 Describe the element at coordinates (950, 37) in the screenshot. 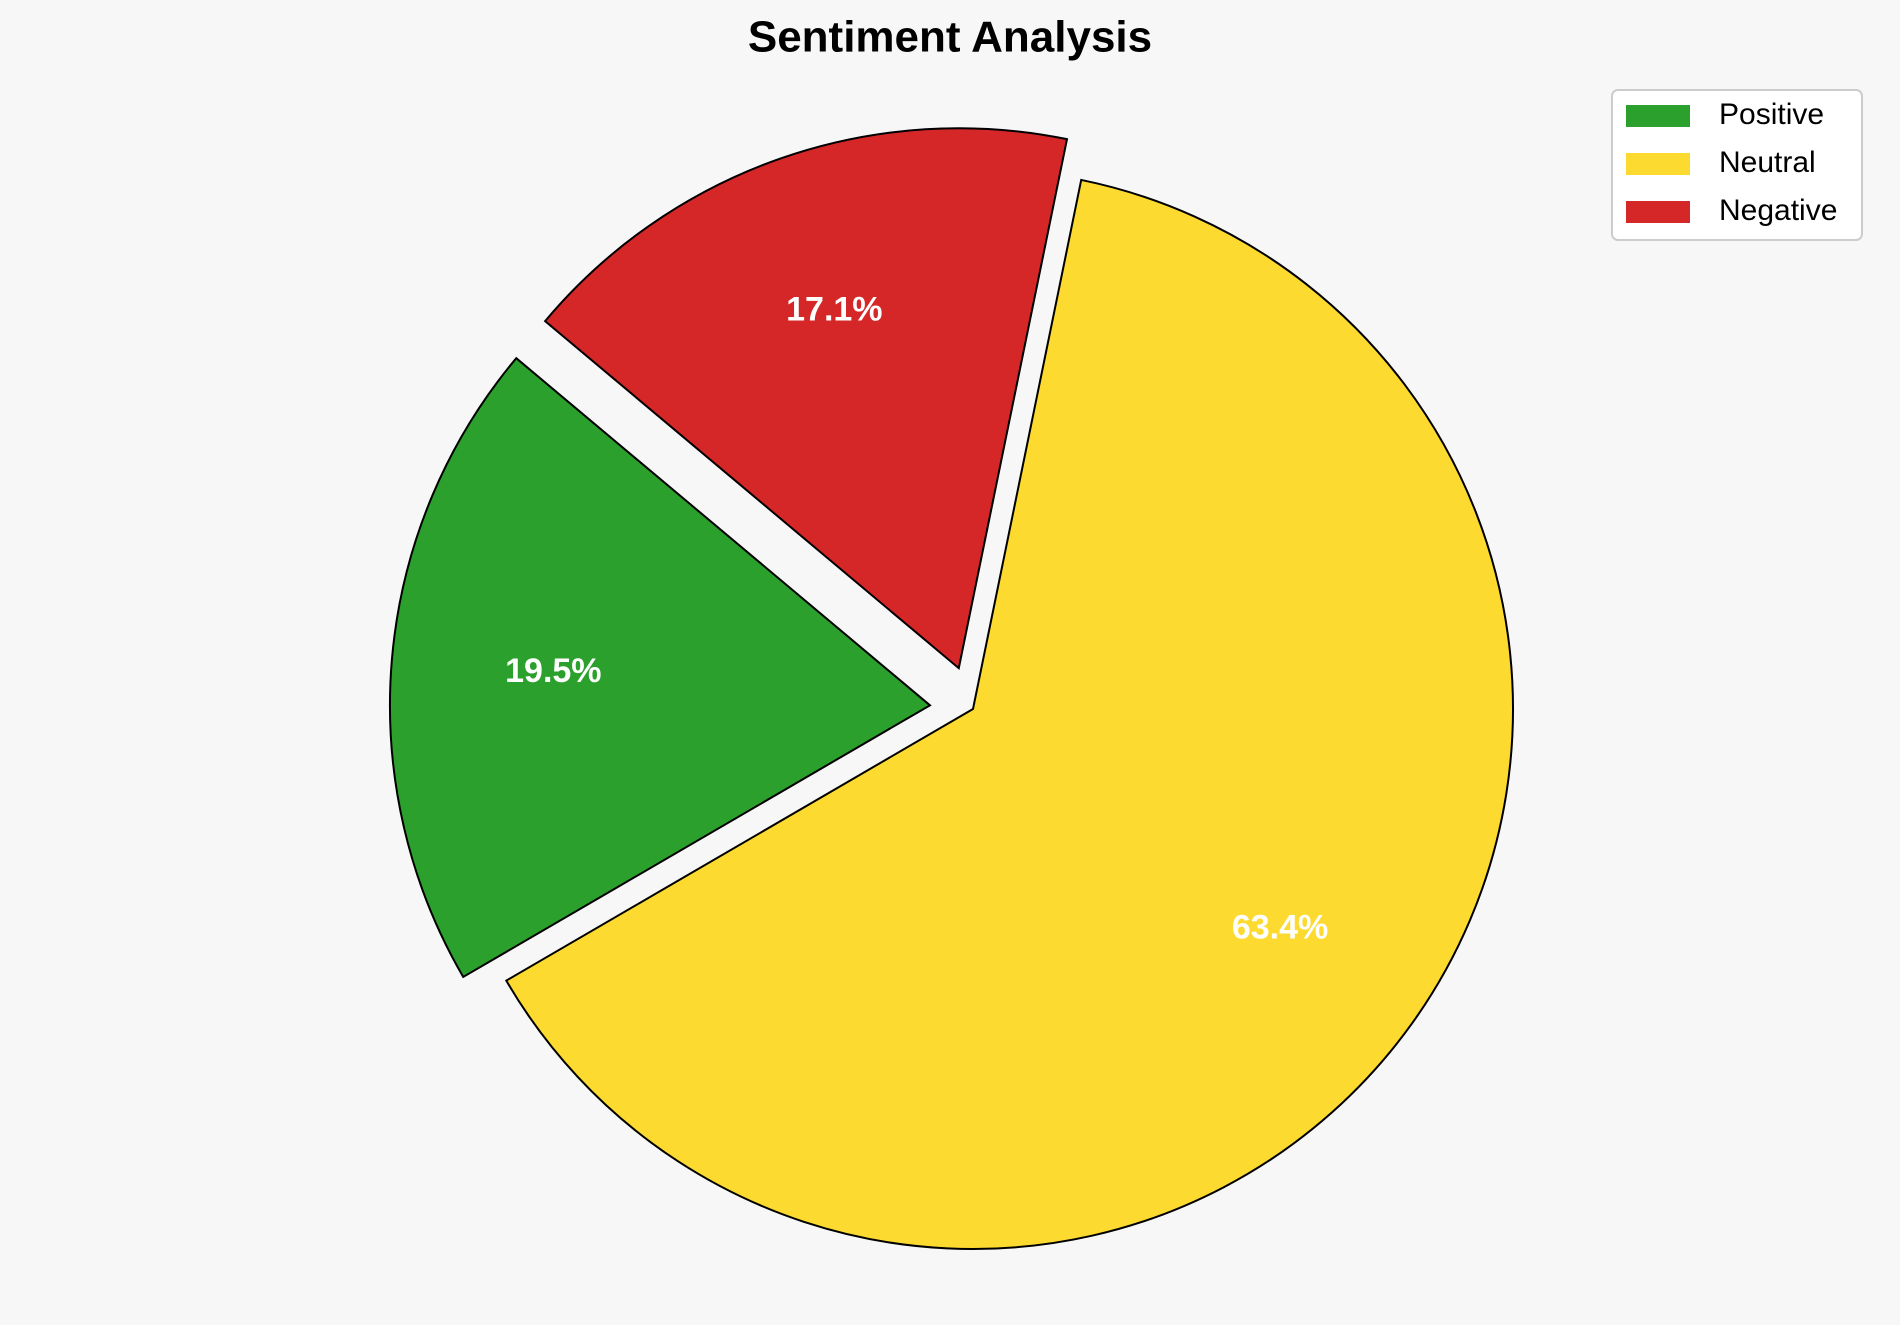

I see `chart-title: Sentiment Analysis` at that location.